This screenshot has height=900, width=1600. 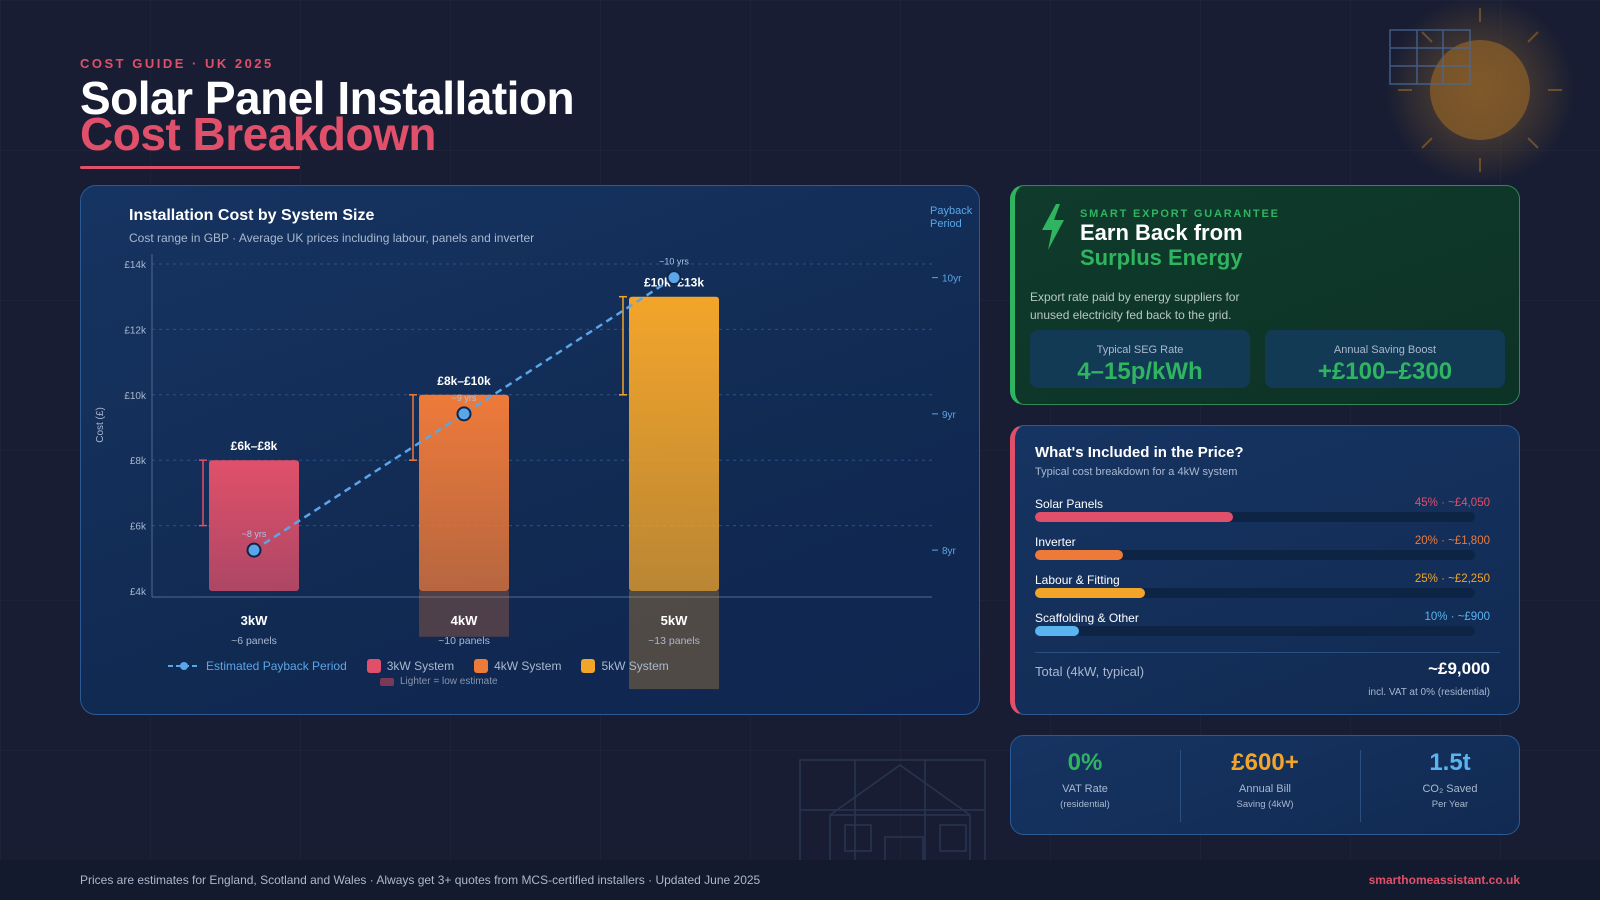 I want to click on price-breakdown-panel, so click(x=1265, y=570).